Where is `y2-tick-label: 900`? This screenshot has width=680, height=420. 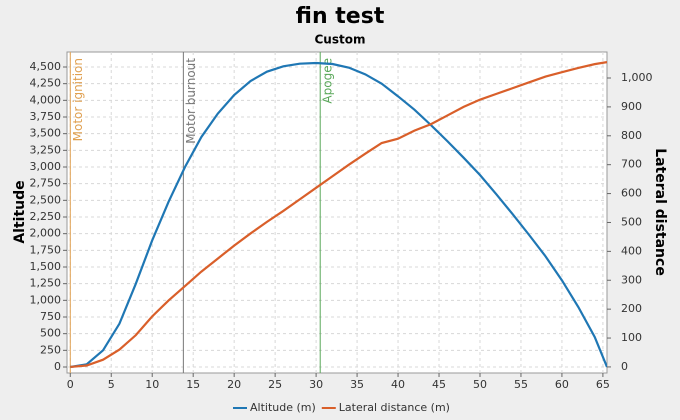 y2-tick-label: 900 is located at coordinates (631, 106).